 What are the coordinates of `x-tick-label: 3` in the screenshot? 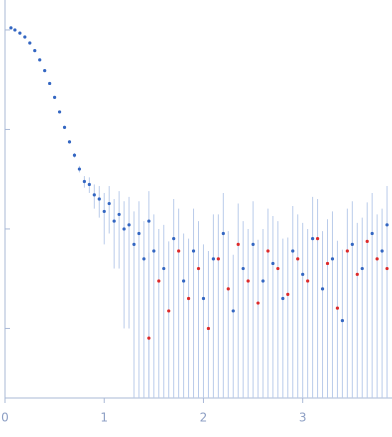 It's located at (303, 418).